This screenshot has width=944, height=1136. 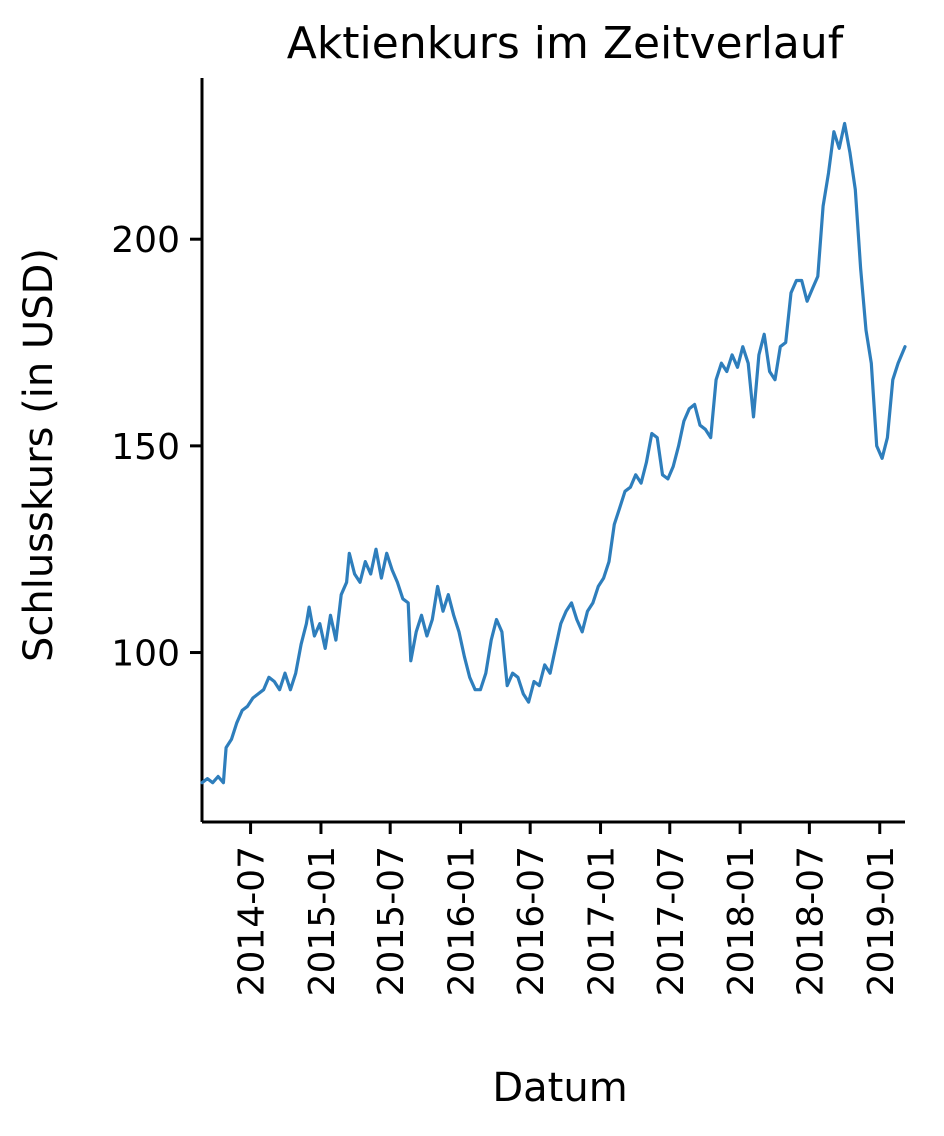 What do you see at coordinates (145, 447) in the screenshot?
I see `y-tick-label: 150` at bounding box center [145, 447].